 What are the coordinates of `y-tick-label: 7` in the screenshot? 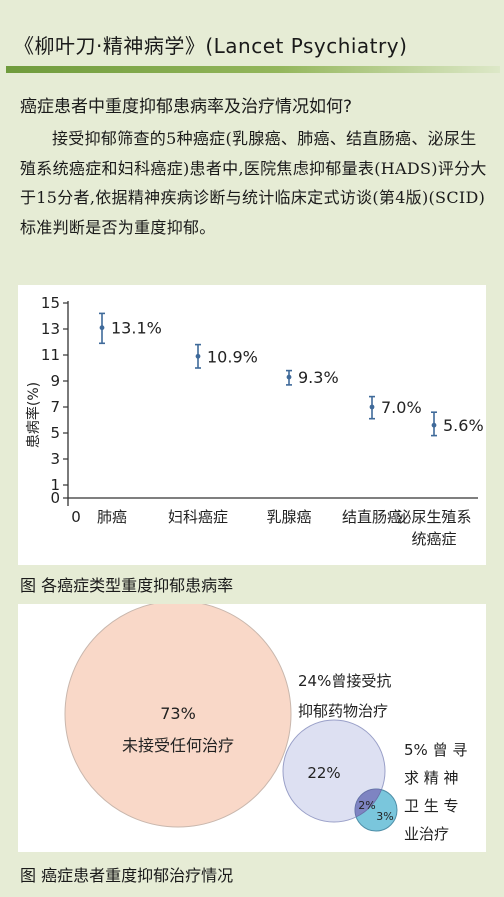 It's located at (55, 407).